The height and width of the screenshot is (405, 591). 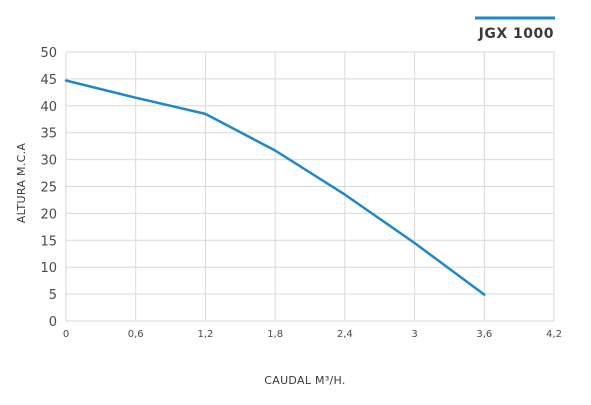 I want to click on legend-label: JGX 1000, so click(x=516, y=34).